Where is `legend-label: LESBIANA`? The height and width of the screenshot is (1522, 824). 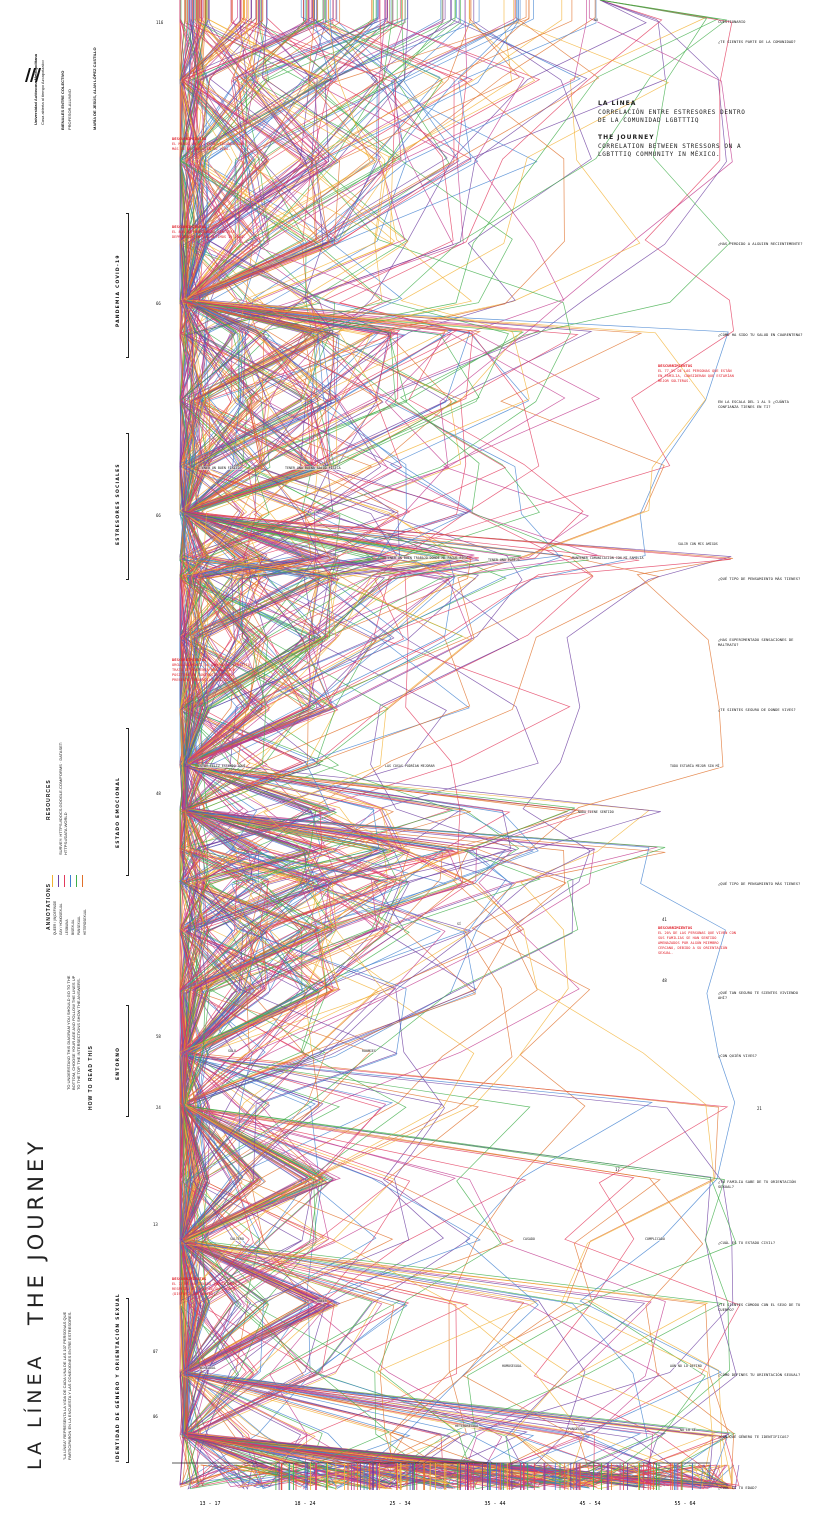
legend-label: LESBIANA is located at coordinates (67, 927).